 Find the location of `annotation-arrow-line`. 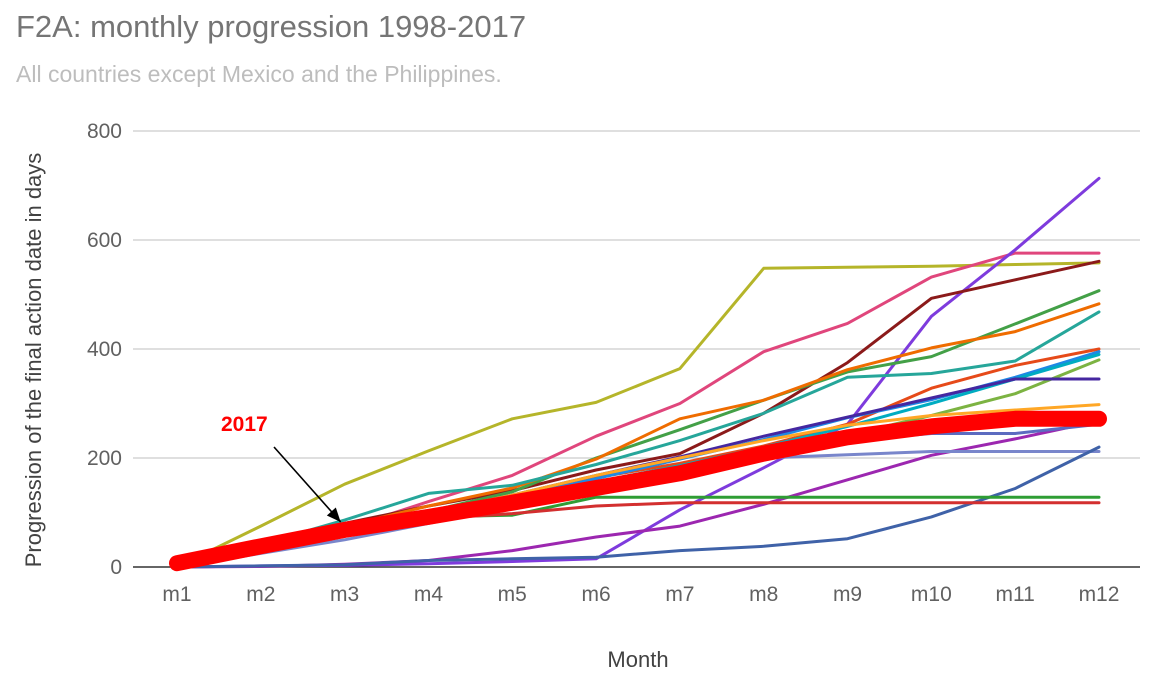

annotation-arrow-line is located at coordinates (307, 484).